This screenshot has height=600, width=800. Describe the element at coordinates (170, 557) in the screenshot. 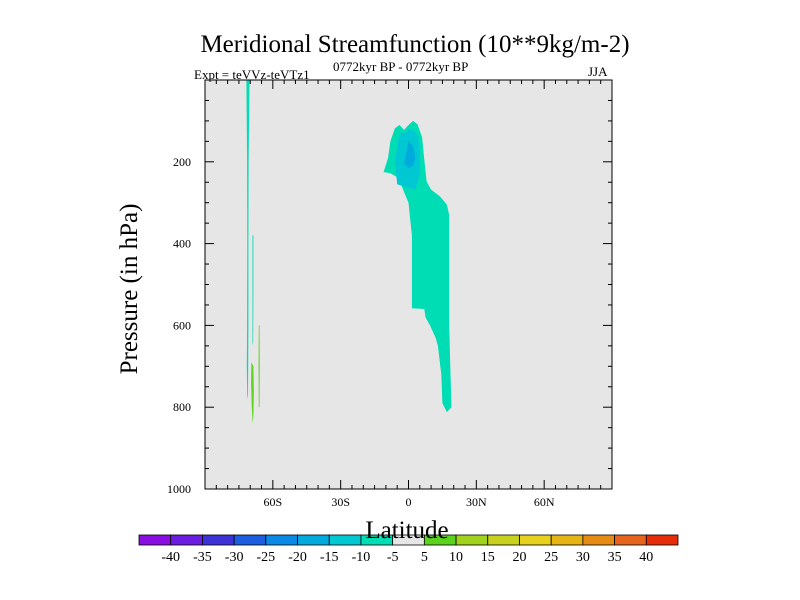

I see `colorbar-label: -40` at that location.